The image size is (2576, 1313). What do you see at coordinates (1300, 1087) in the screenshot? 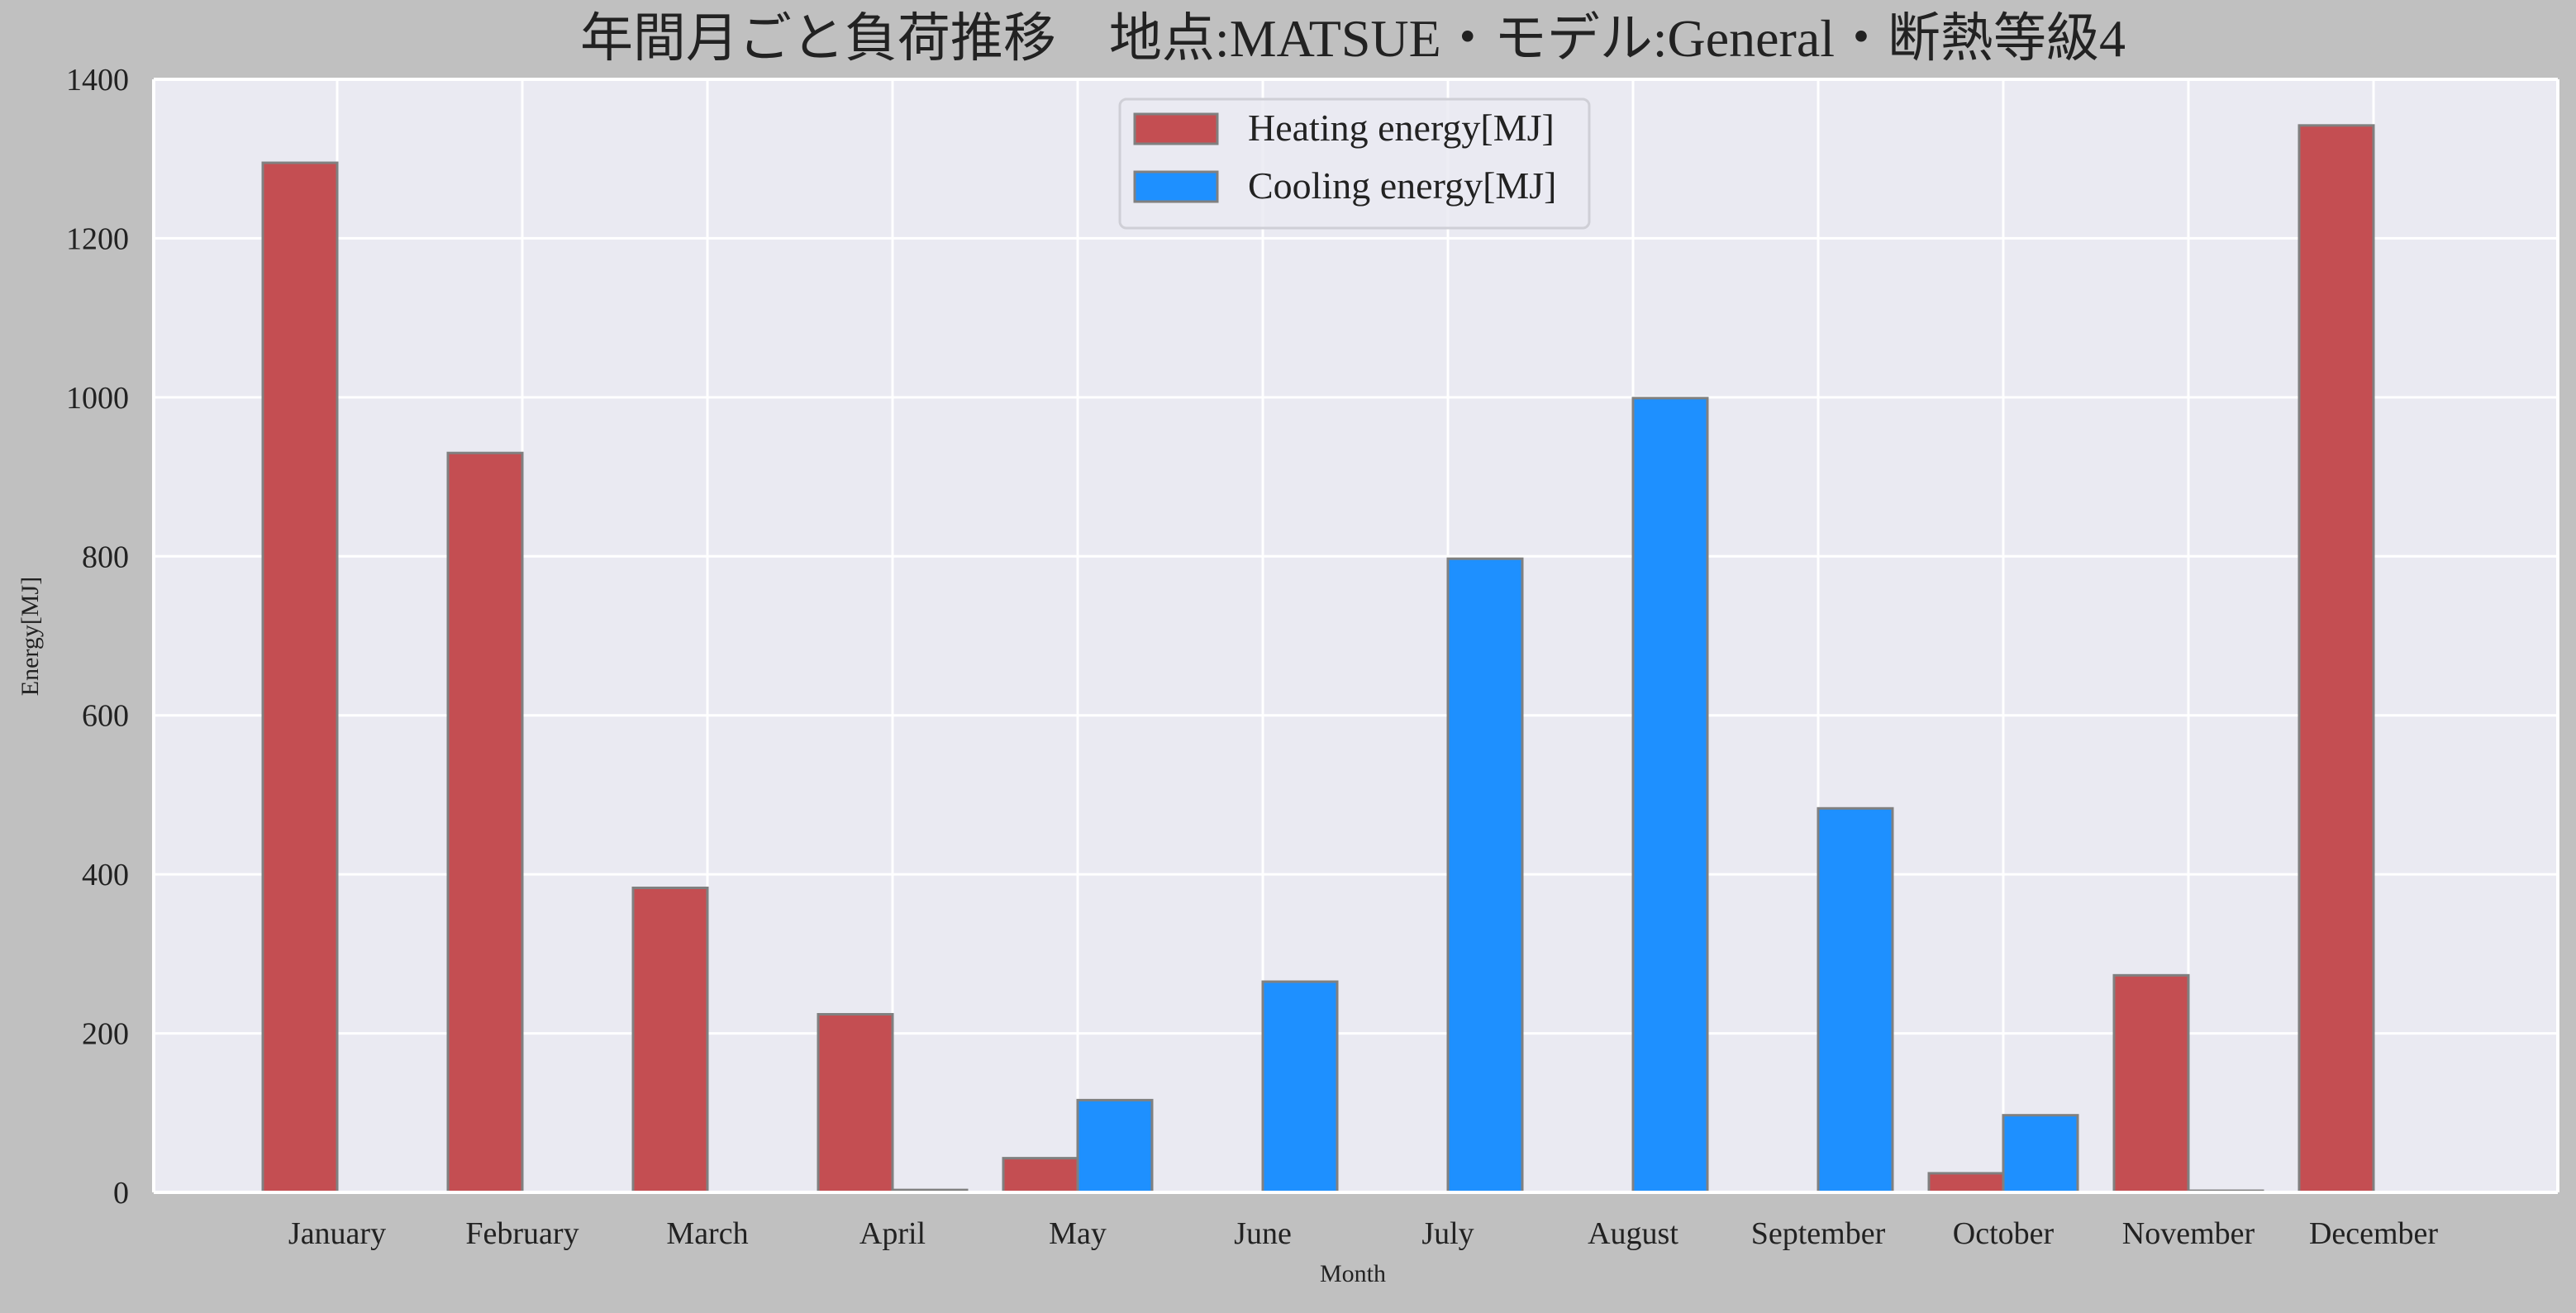
I see `cooling-bar-june` at bounding box center [1300, 1087].